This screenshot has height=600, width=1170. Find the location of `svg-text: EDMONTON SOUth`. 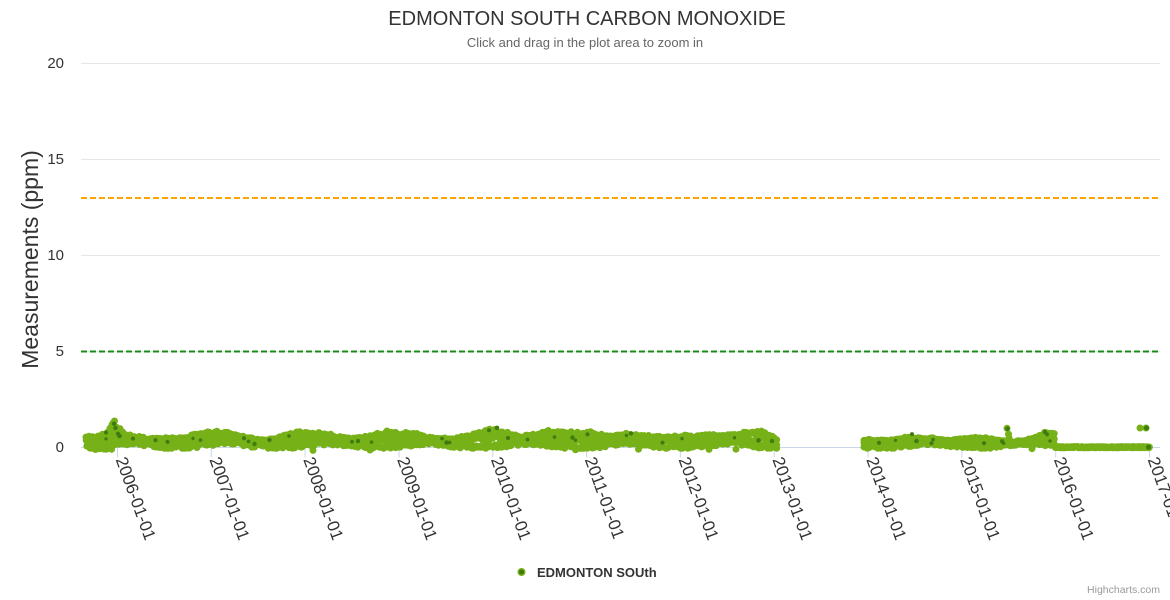

svg-text: EDMONTON SOUth is located at coordinates (597, 572).